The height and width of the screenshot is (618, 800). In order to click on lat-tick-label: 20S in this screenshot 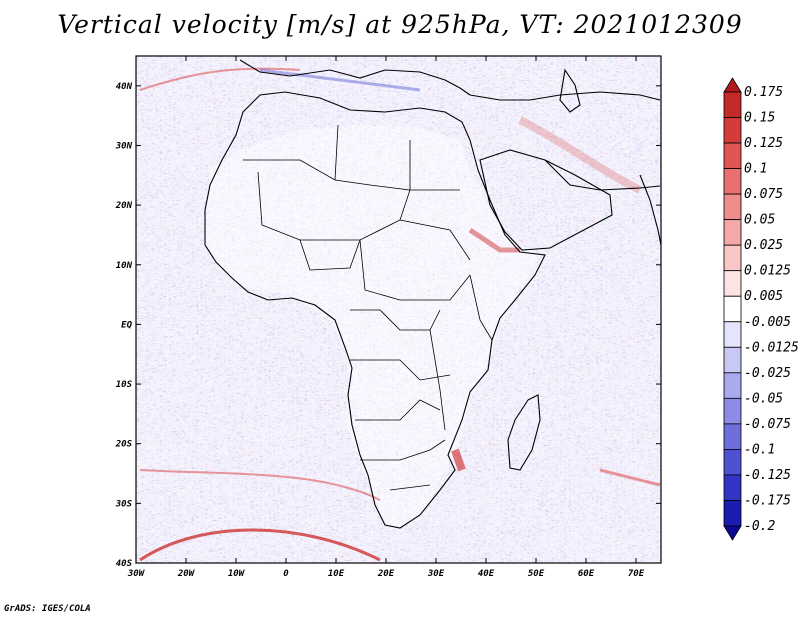, I will do `click(124, 445)`.